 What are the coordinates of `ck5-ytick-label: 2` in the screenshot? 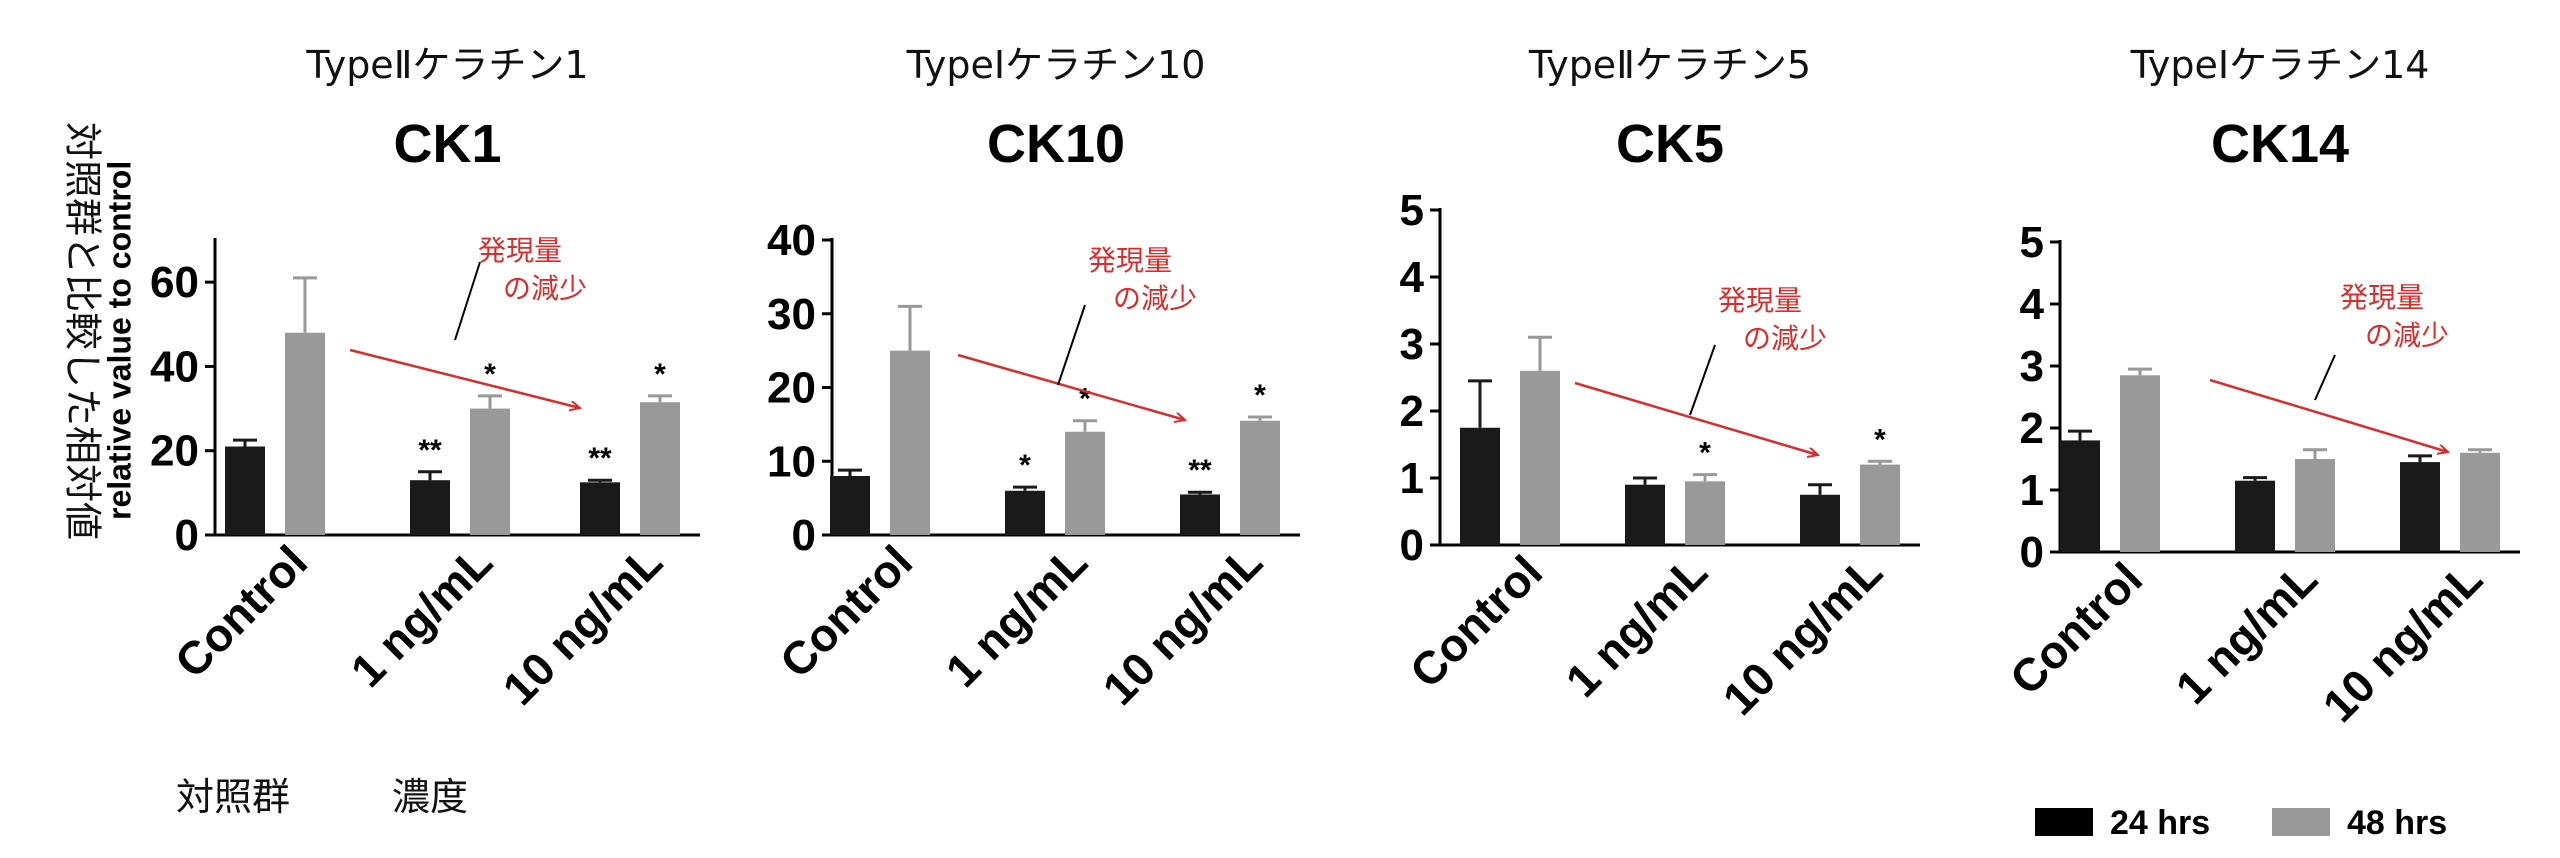 It's located at (1412, 411).